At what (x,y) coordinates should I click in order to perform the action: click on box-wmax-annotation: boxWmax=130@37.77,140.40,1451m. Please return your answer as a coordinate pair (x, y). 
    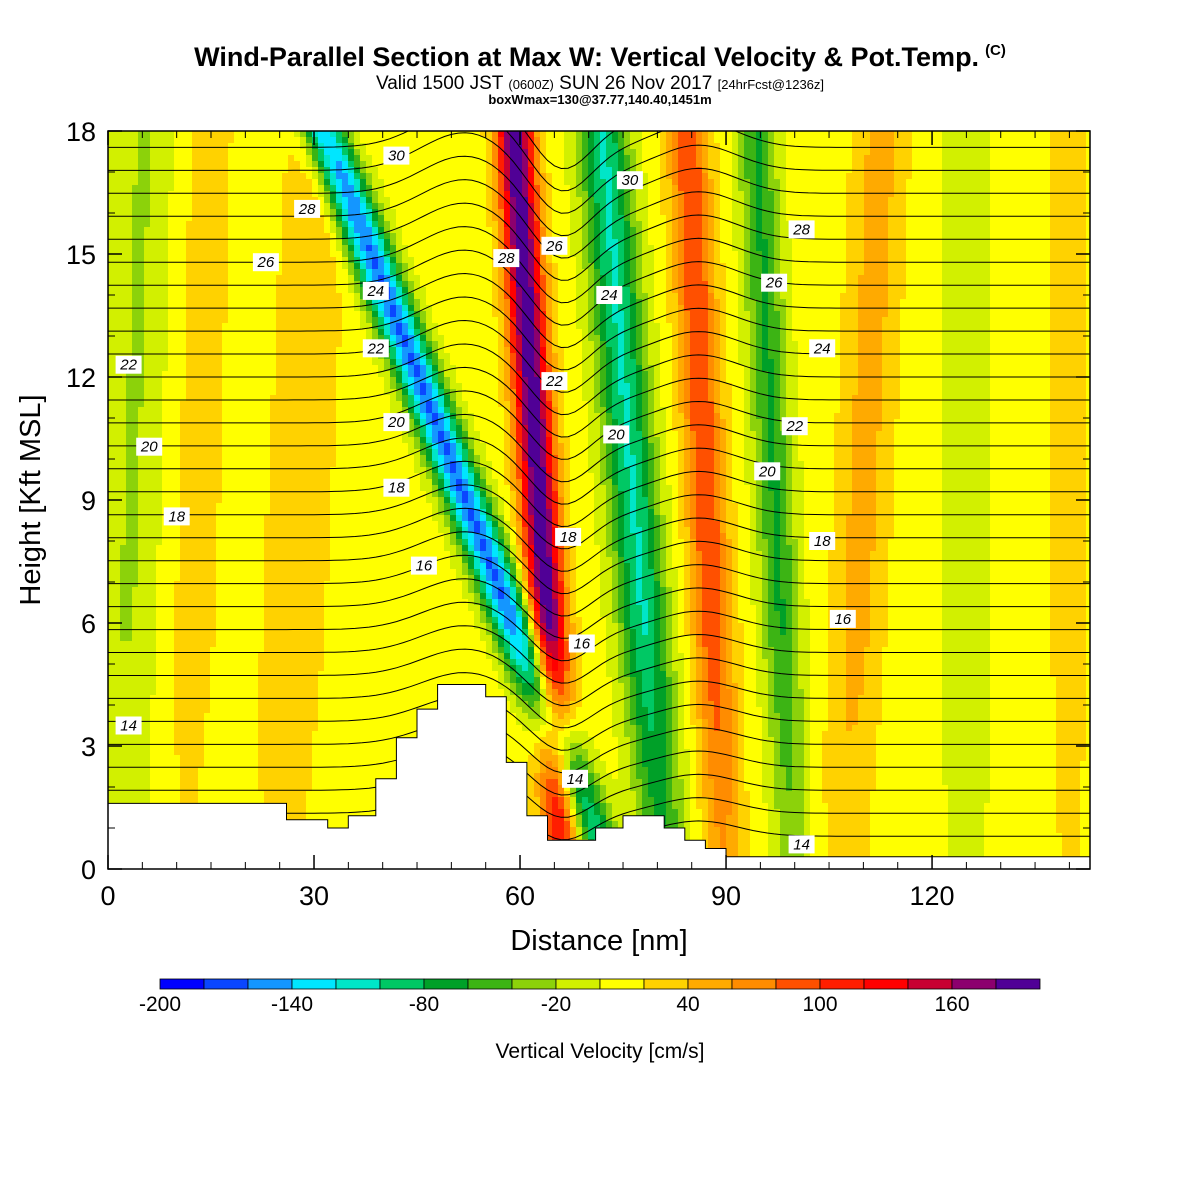
    Looking at the image, I should click on (600, 99).